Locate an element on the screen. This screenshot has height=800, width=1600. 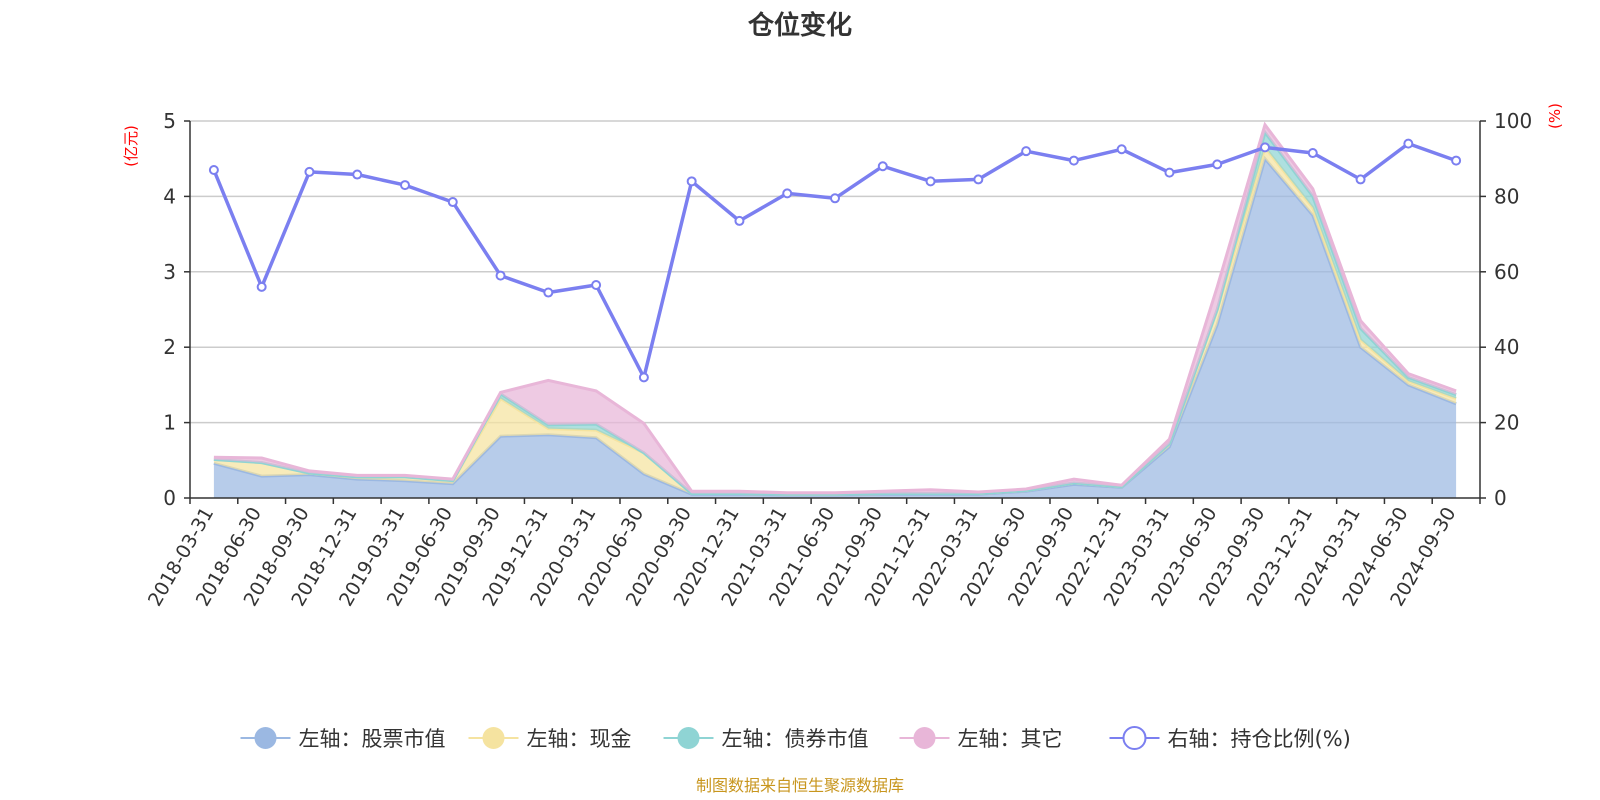
left-axis-tick-label: 4 is located at coordinates (169, 196).